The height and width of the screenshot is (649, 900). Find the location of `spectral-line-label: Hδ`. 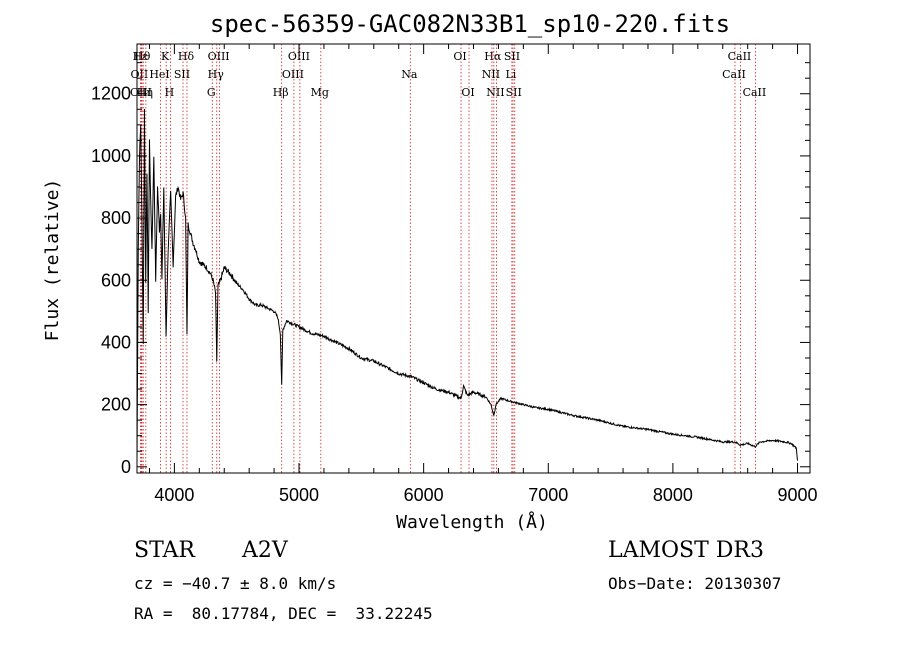

spectral-line-label: Hδ is located at coordinates (186, 56).